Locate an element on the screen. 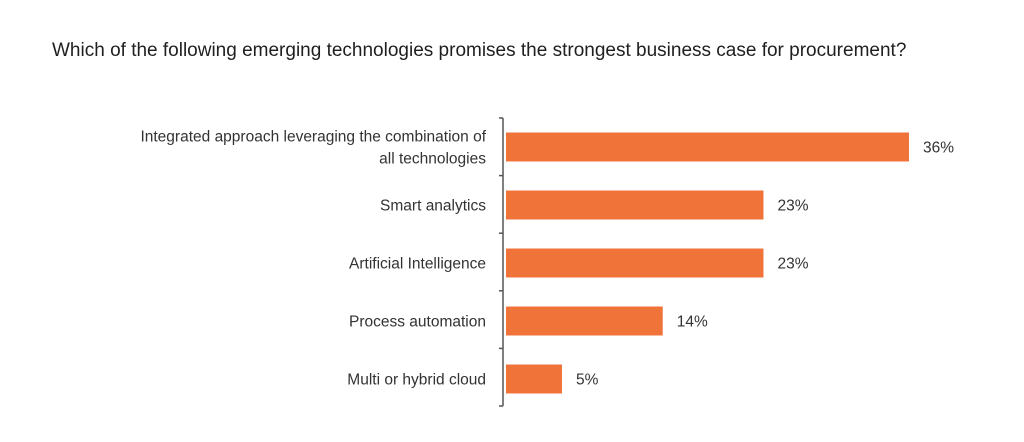 The height and width of the screenshot is (442, 1024). category-label-line: Multi or hybrid cloud is located at coordinates (416, 380).